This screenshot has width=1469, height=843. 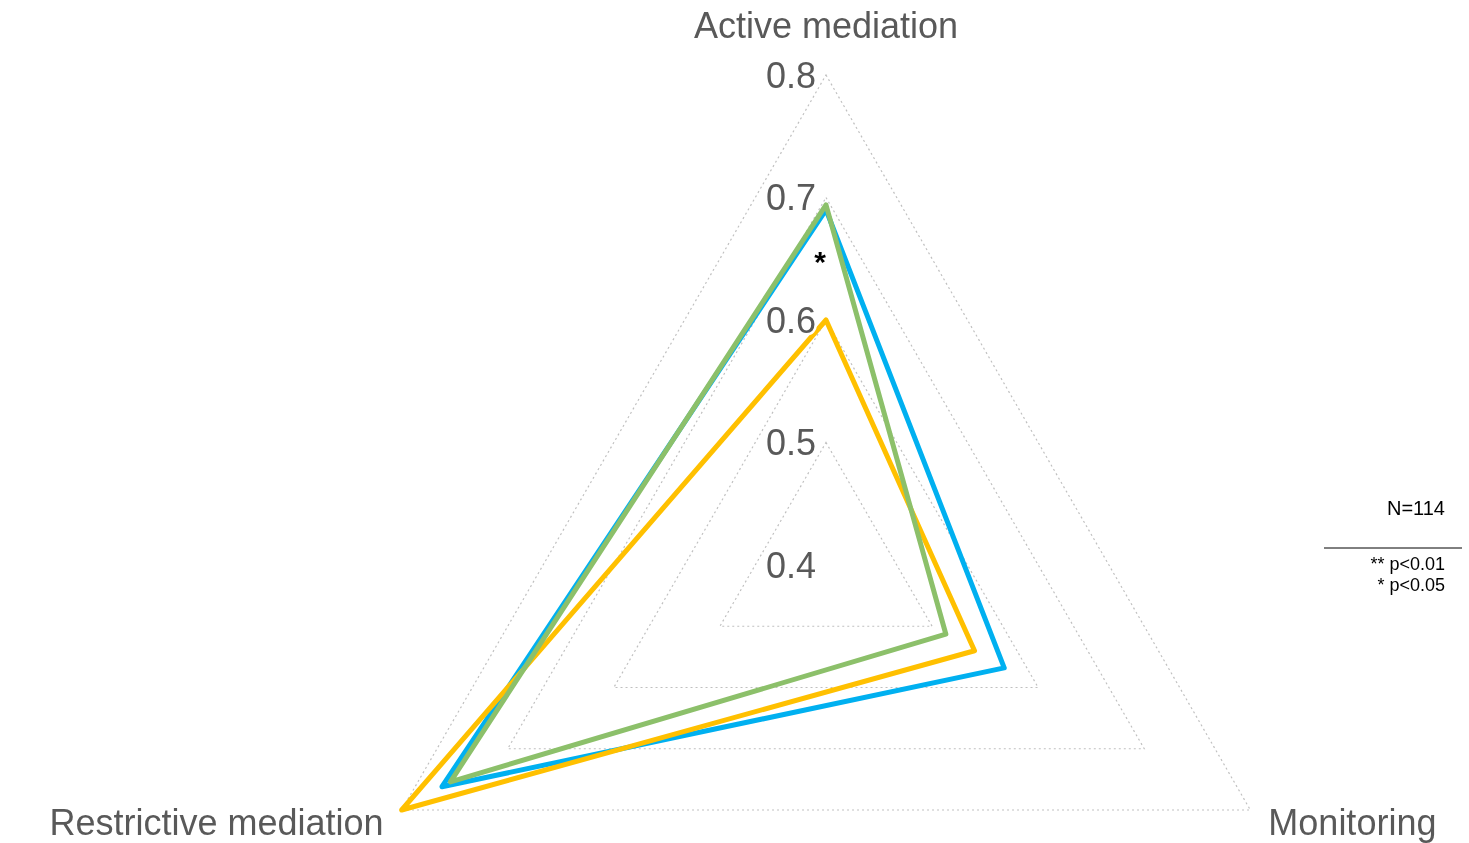 What do you see at coordinates (790, 320) in the screenshot?
I see `y-tick-label: 0.6` at bounding box center [790, 320].